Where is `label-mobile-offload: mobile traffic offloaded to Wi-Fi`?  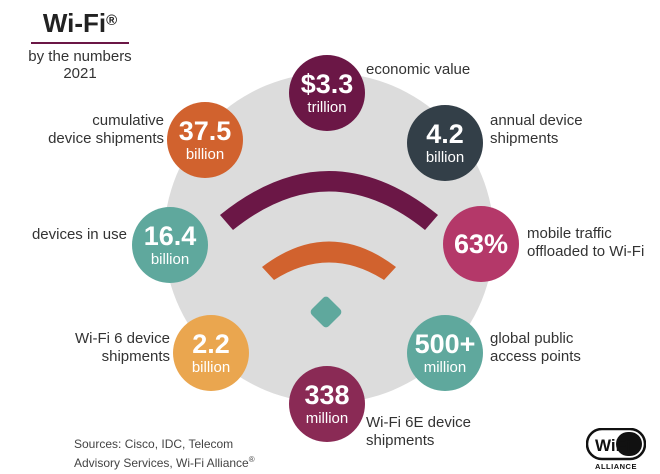 label-mobile-offload: mobile traffic offloaded to Wi-Fi is located at coordinates (586, 242).